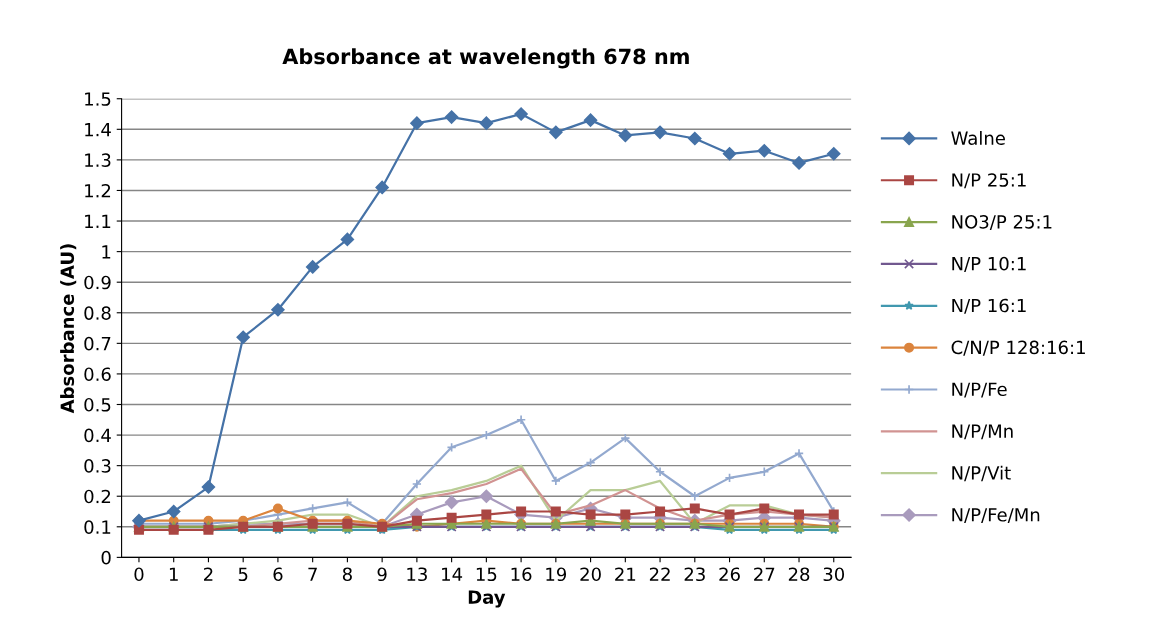 This screenshot has height=637, width=1158. What do you see at coordinates (98, 190) in the screenshot?
I see `y-tick-label: 1.2` at bounding box center [98, 190].